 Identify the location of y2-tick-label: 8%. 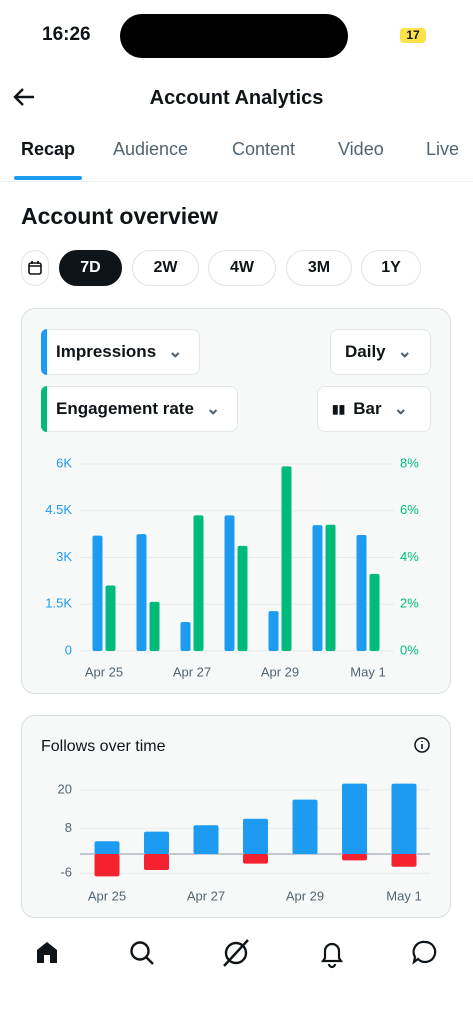
(409, 462).